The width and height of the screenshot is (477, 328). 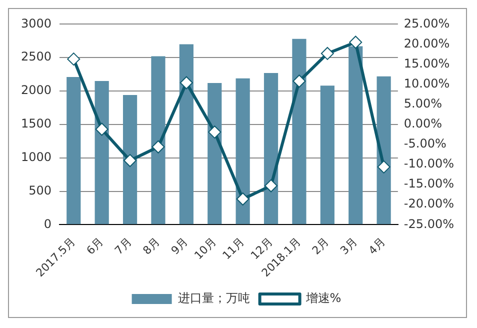 What do you see at coordinates (36, 23) in the screenshot?
I see `y-tick-label: 3000` at bounding box center [36, 23].